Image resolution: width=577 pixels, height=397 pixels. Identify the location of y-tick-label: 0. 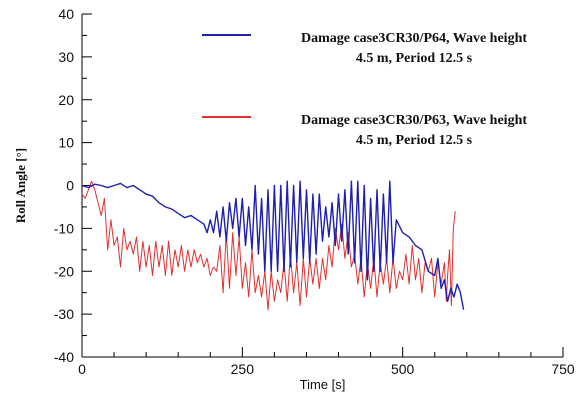
(70, 186).